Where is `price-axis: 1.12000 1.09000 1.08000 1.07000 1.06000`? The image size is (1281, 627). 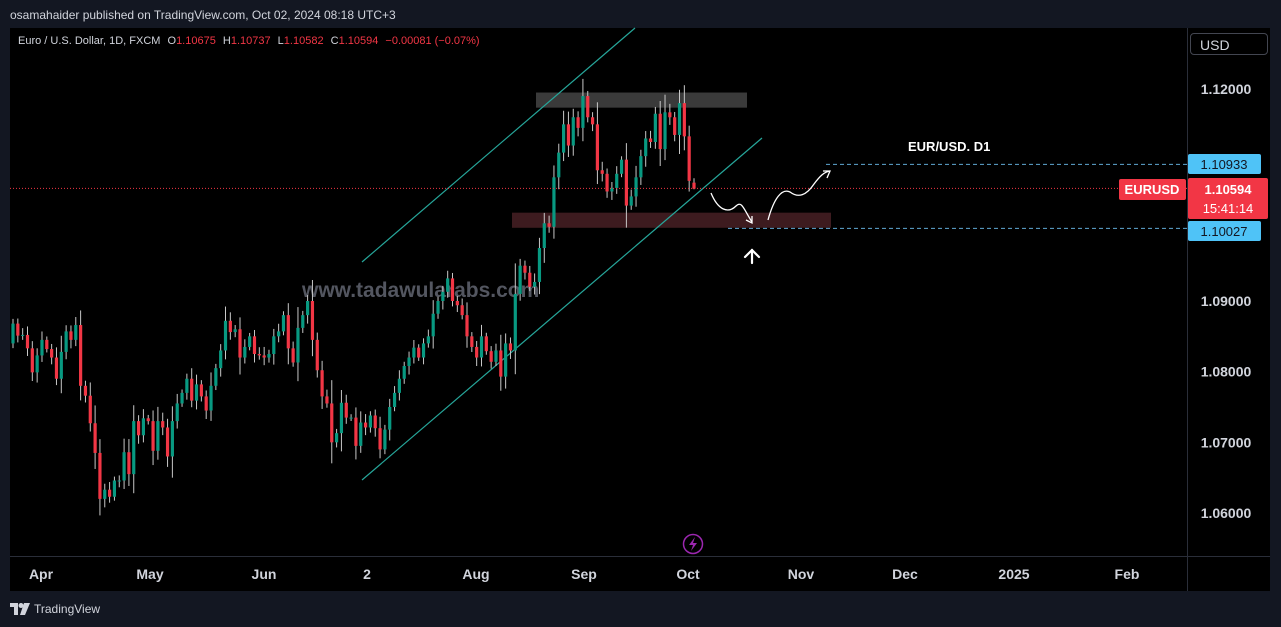
price-axis: 1.12000 1.09000 1.08000 1.07000 1.06000 is located at coordinates (1226, 301).